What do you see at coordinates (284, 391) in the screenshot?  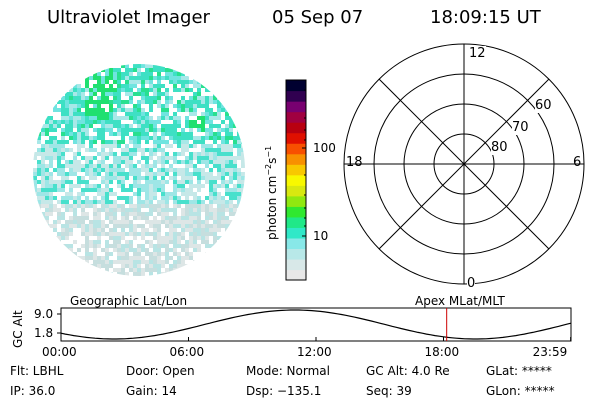 I see `status-dsp: Dsp: −135.1` at bounding box center [284, 391].